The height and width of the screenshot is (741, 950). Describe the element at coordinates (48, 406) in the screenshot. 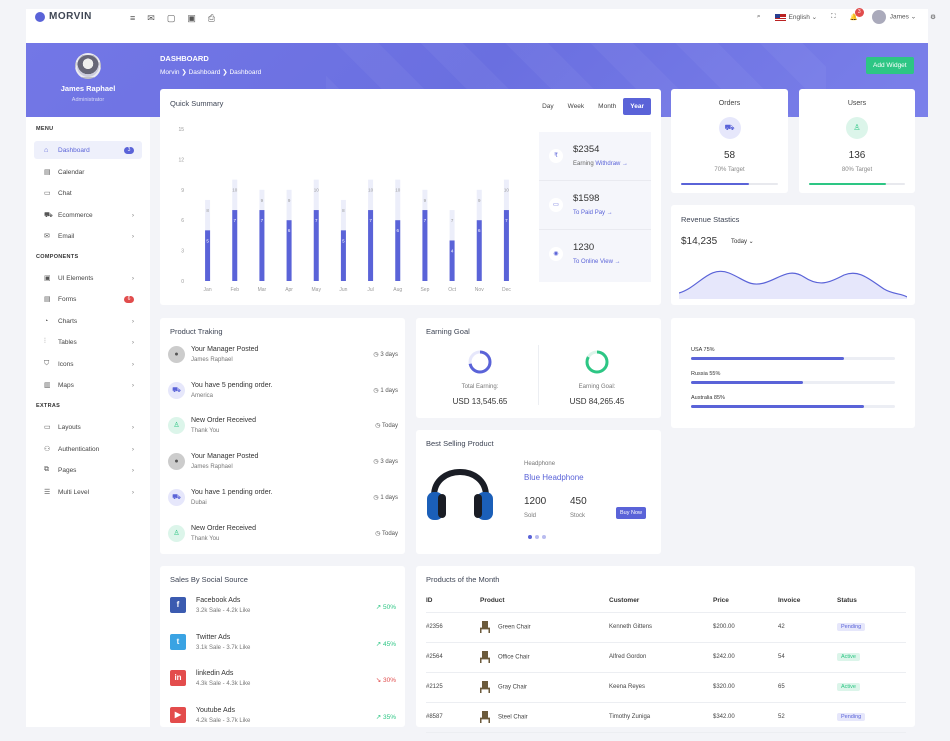

I see `section-extras: EXTRAS` at that location.